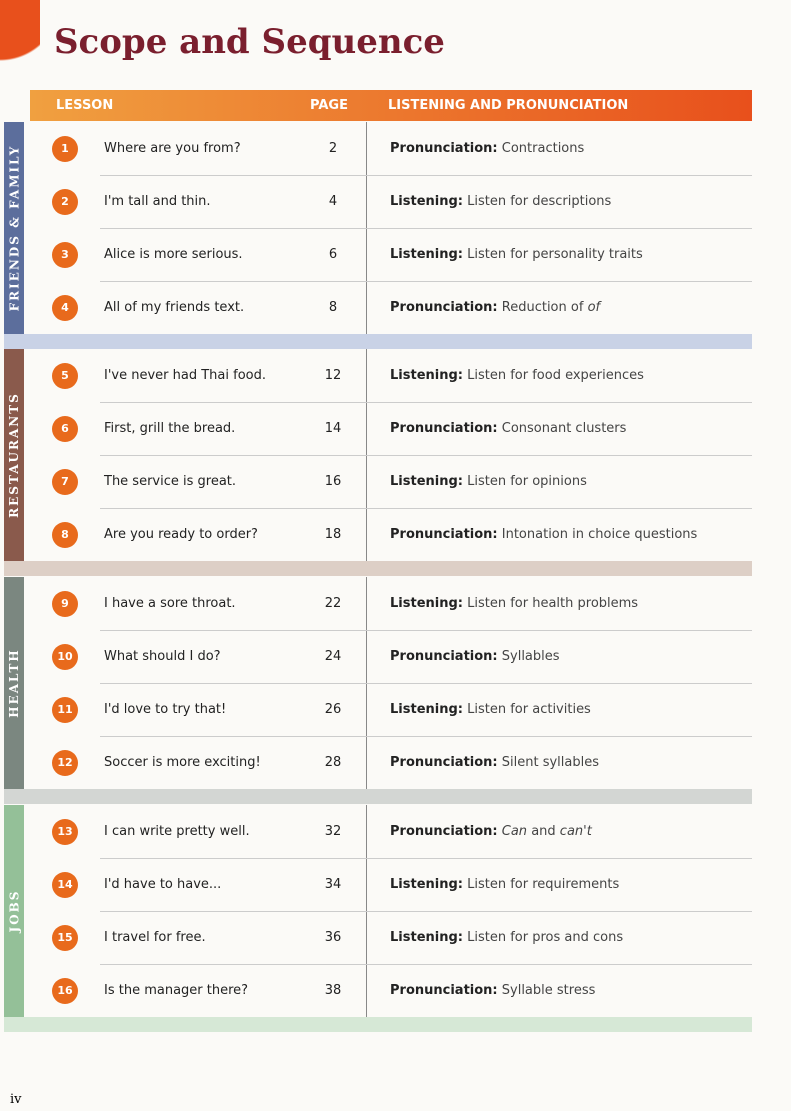  I want to click on lesson-number: 13, so click(65, 832).